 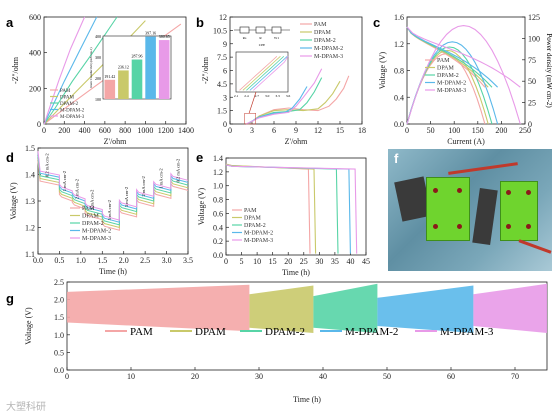 What do you see at coordinates (166, 130) in the screenshot?
I see `x-tick-label: 1200` at bounding box center [166, 130].